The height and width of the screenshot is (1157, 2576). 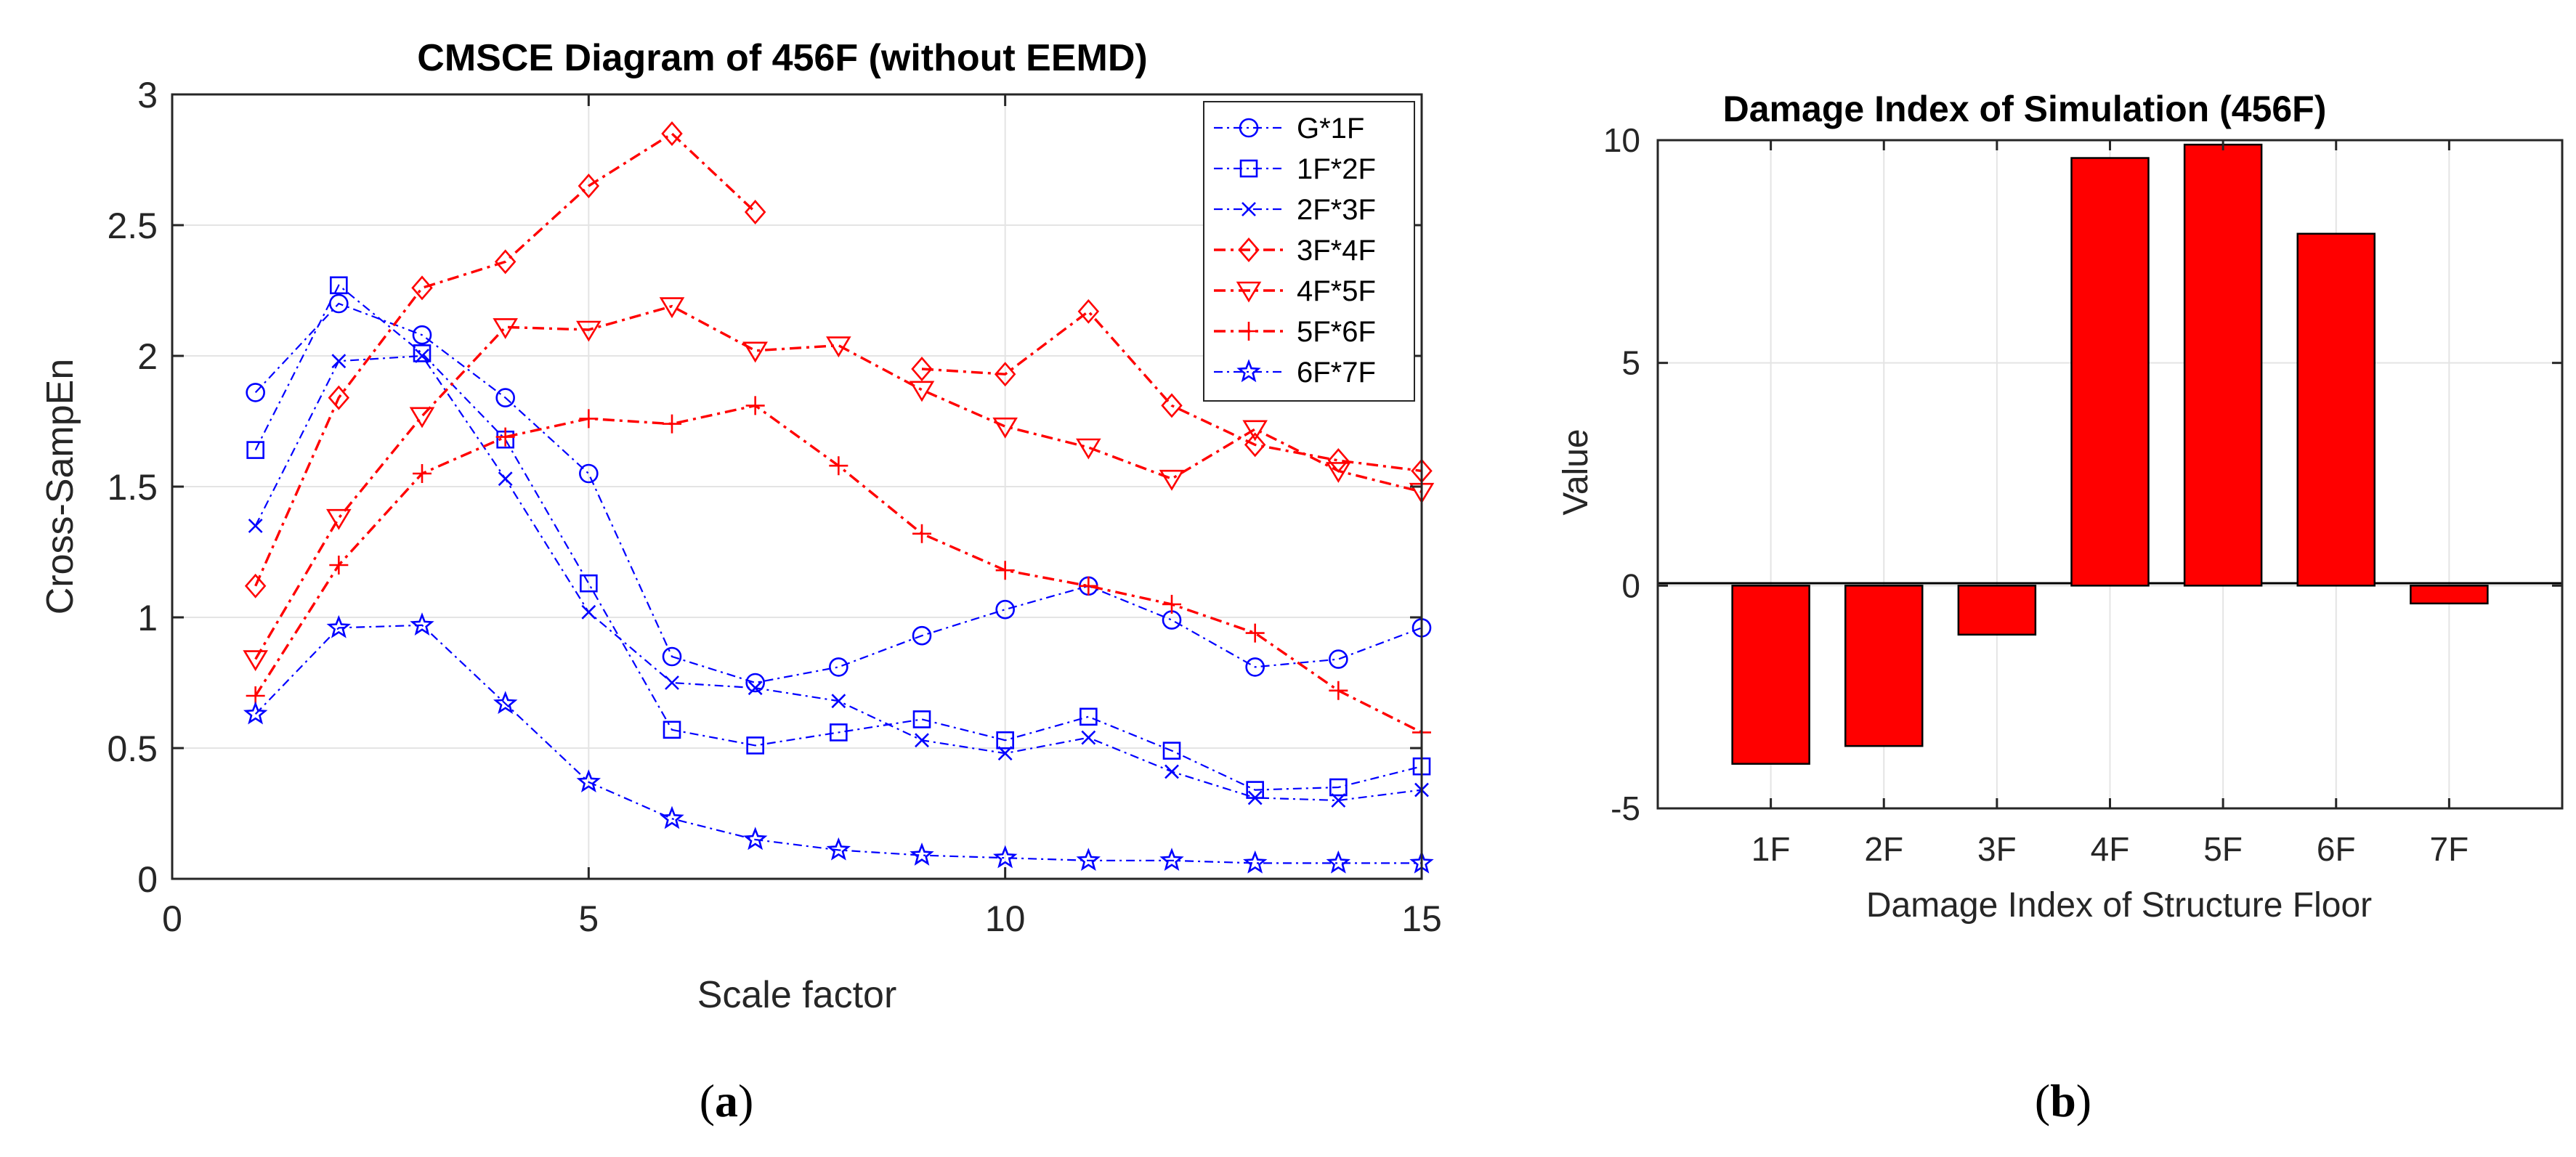 What do you see at coordinates (132, 748) in the screenshot?
I see `y-tick-label: 0.5` at bounding box center [132, 748].